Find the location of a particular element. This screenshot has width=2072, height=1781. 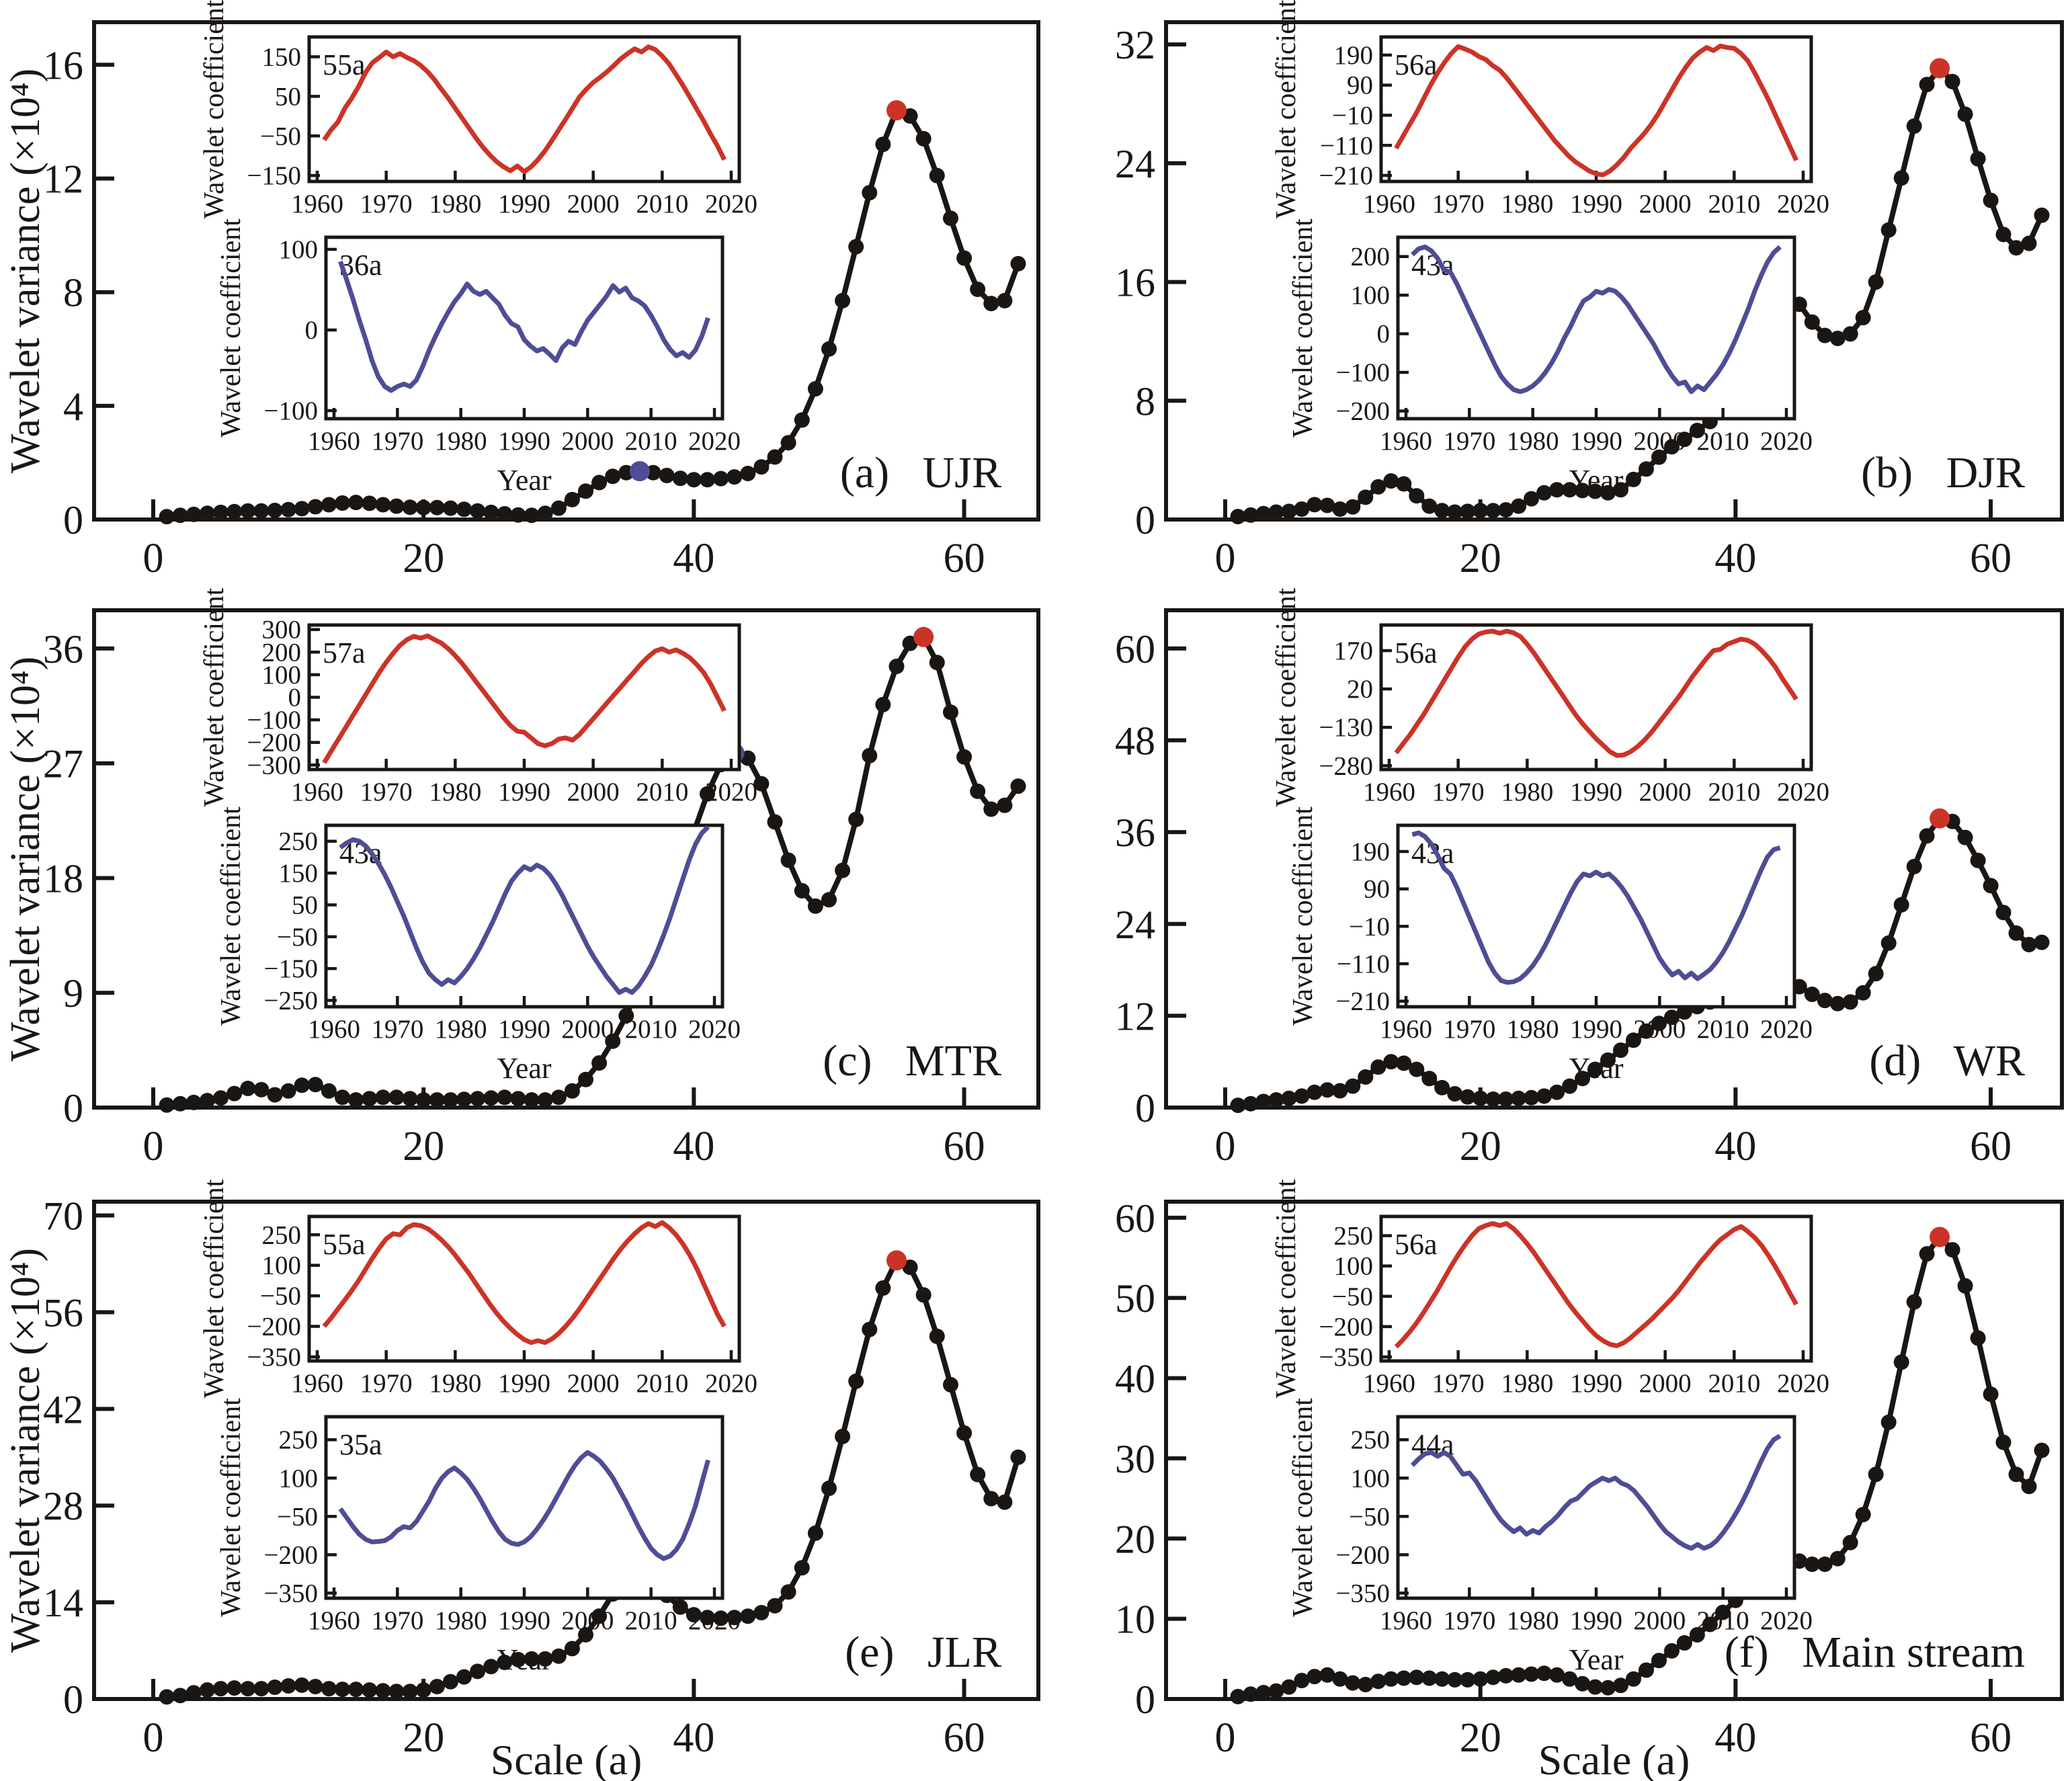

inset-y-tick-label: −200 is located at coordinates (1363, 1554).